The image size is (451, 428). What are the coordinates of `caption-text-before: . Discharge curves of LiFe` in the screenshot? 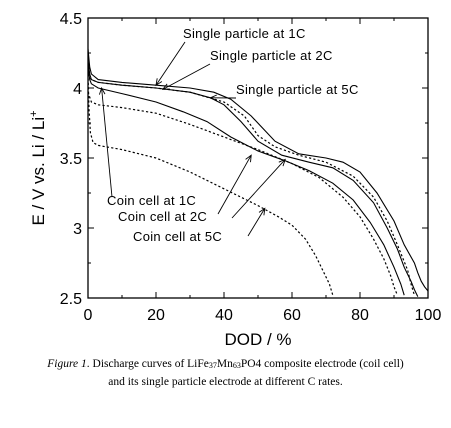 It's located at (147, 364).